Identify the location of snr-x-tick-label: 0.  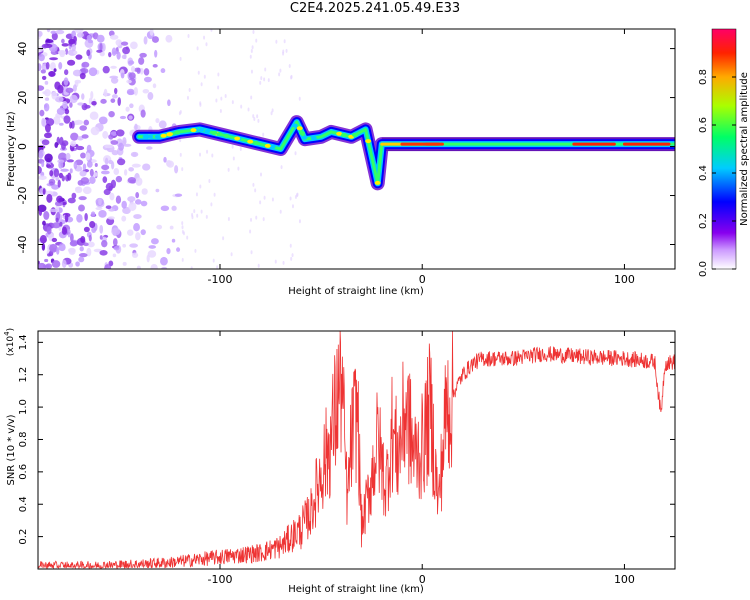
(422, 579).